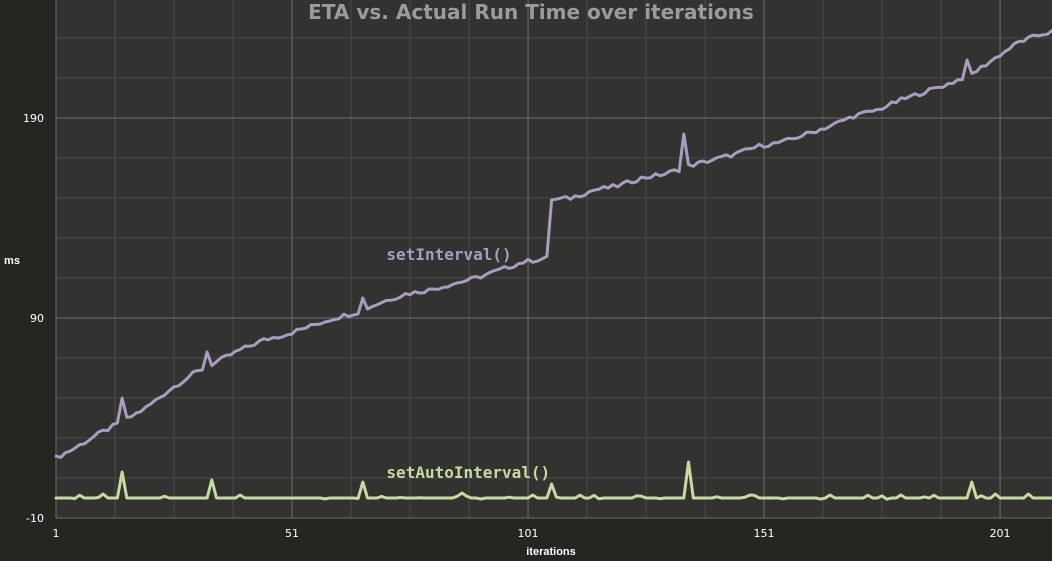 This screenshot has width=1052, height=561. What do you see at coordinates (33, 118) in the screenshot?
I see `y-tick-label: 190` at bounding box center [33, 118].